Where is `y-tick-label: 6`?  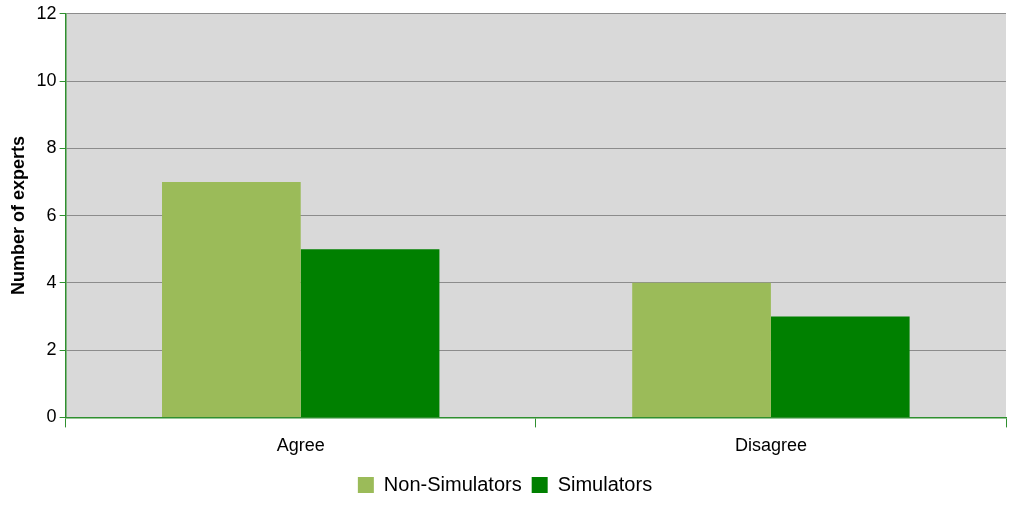 y-tick-label: 6 is located at coordinates (51, 214).